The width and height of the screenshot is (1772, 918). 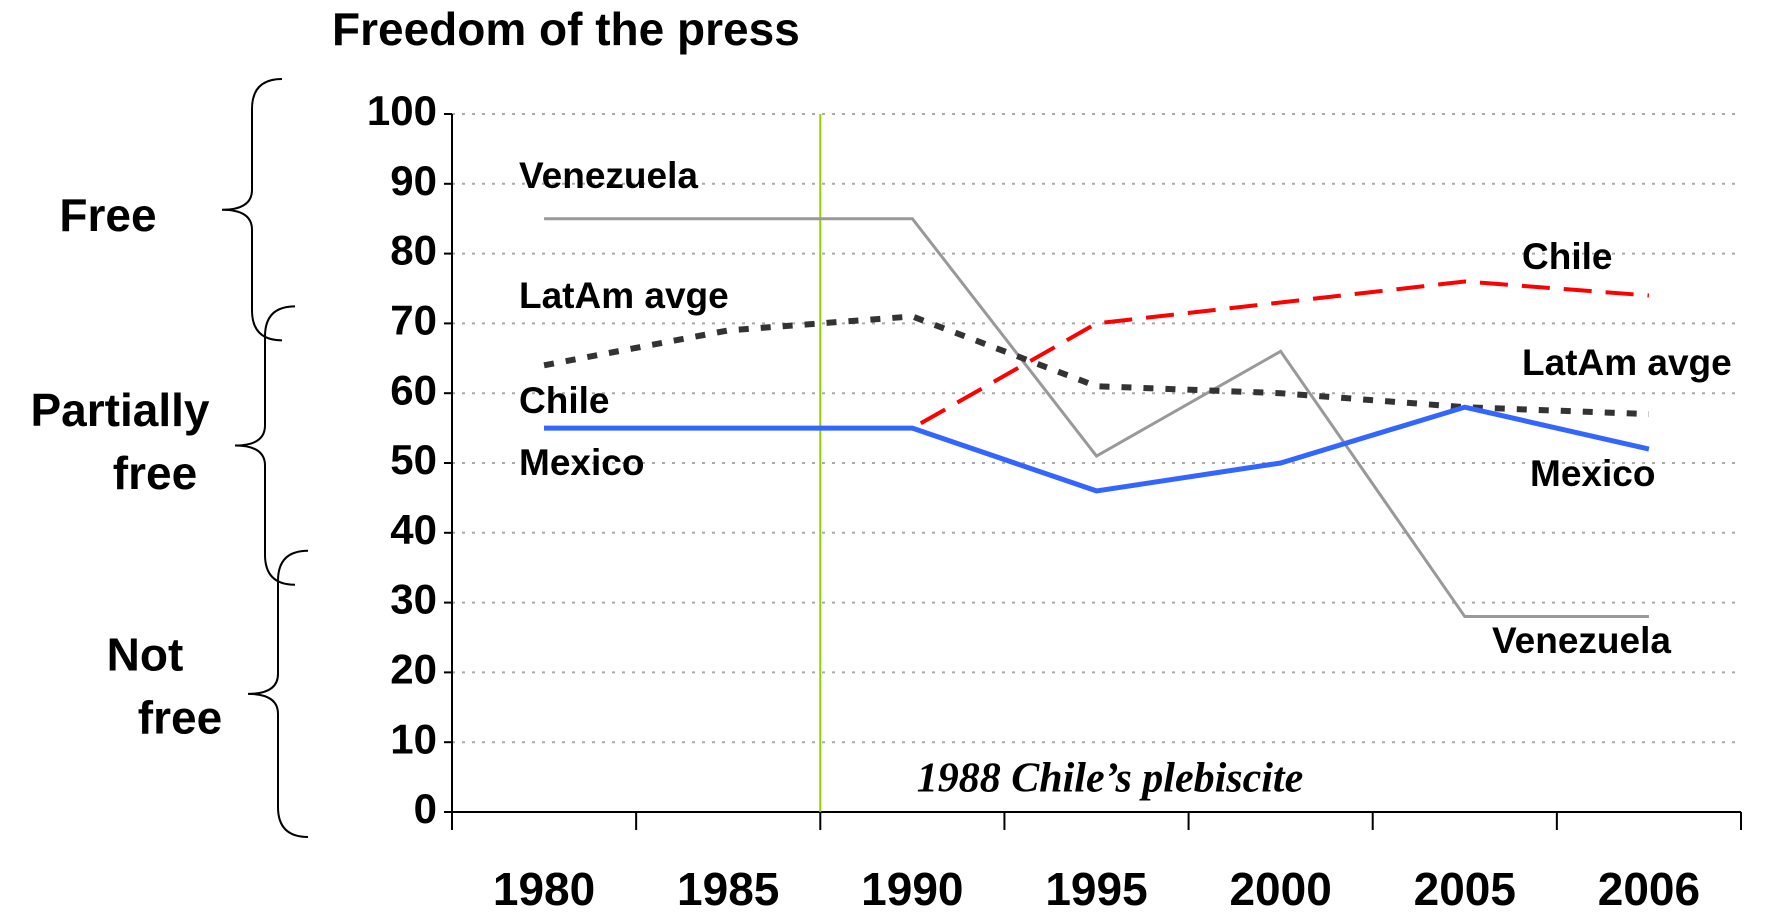 I want to click on y-tick-label: 60, so click(x=413, y=389).